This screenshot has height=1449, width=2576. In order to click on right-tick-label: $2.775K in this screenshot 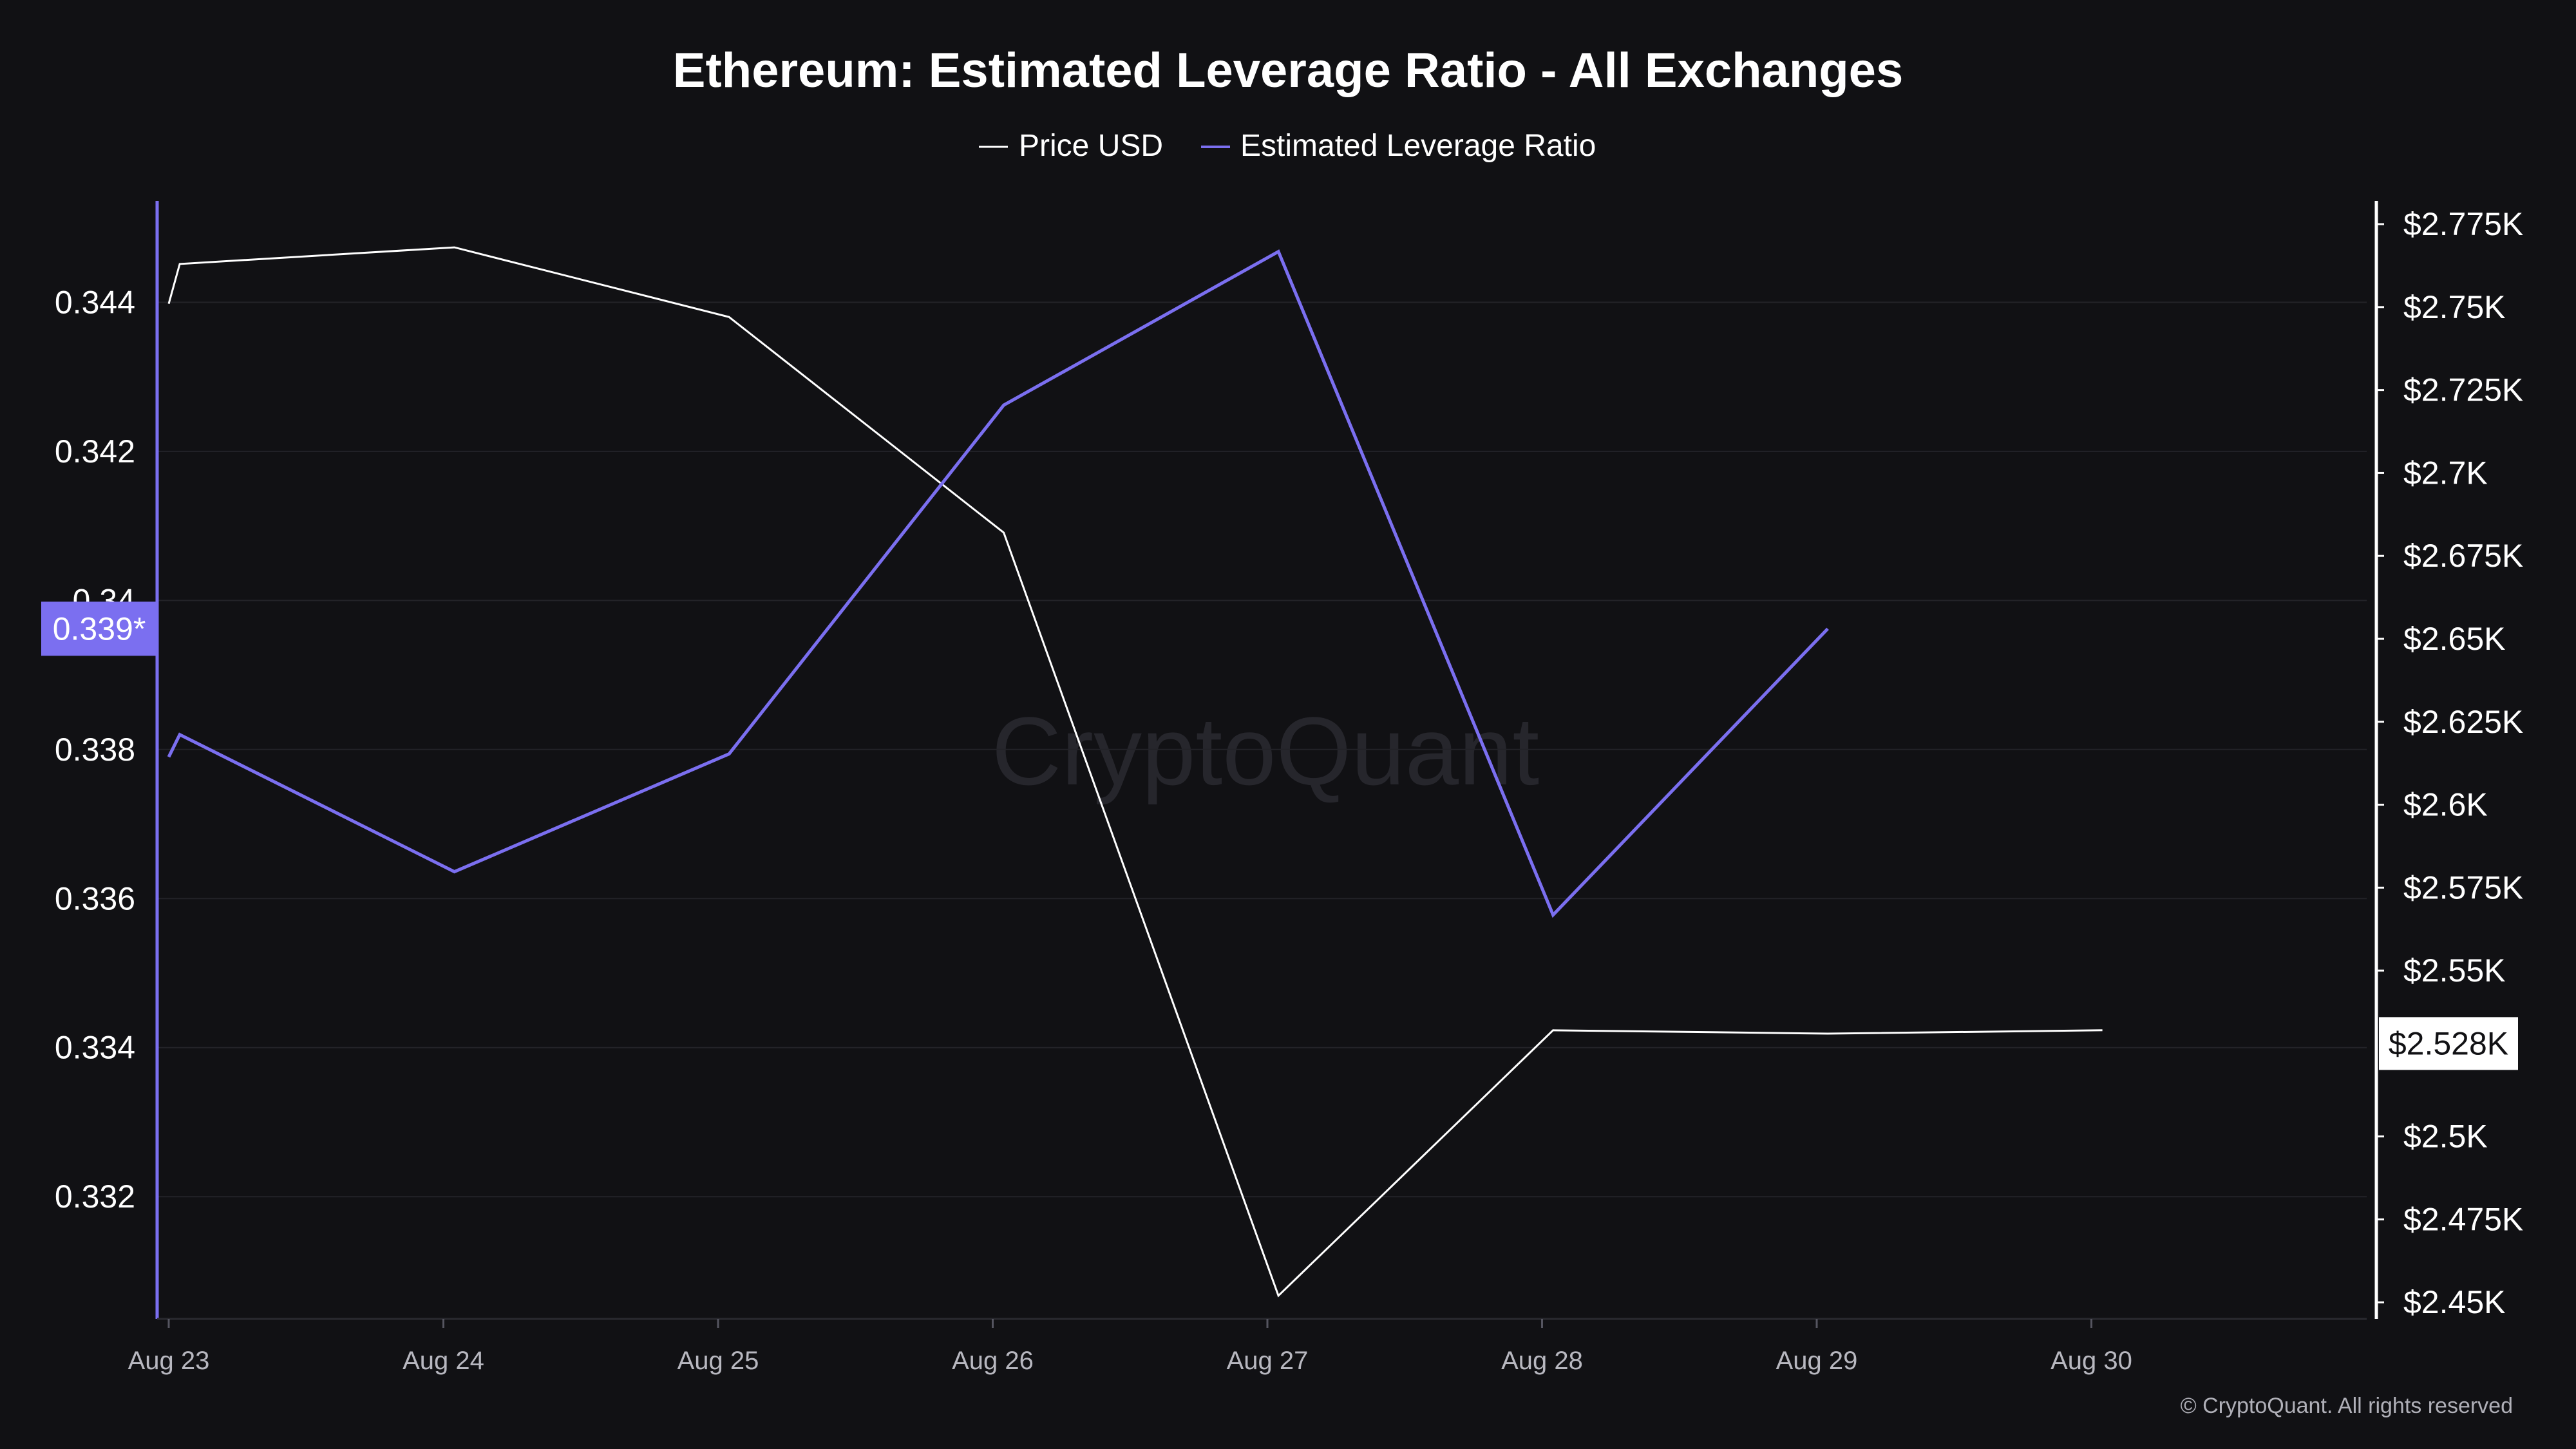, I will do `click(2463, 224)`.